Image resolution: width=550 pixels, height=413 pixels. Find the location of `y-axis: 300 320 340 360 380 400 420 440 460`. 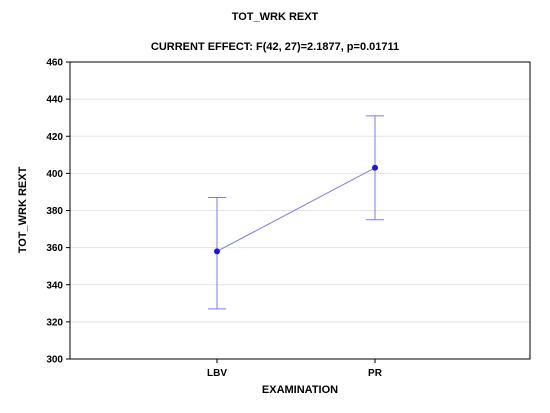

y-axis: 300 320 340 360 380 400 420 440 460 is located at coordinates (58, 212).